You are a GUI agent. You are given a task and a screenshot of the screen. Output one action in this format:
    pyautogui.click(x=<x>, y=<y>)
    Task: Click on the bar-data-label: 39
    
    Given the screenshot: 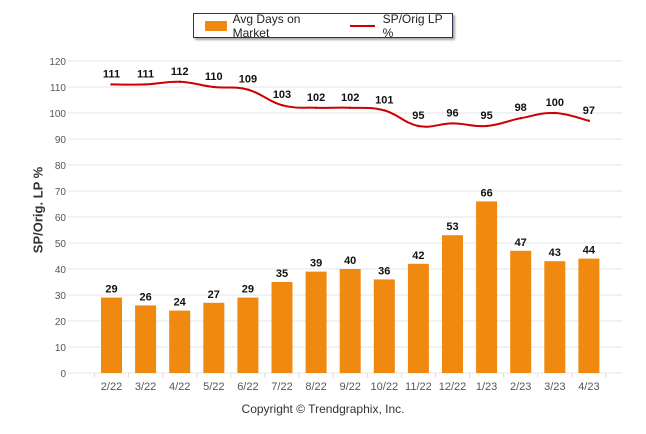 What is the action you would take?
    pyautogui.click(x=316, y=264)
    